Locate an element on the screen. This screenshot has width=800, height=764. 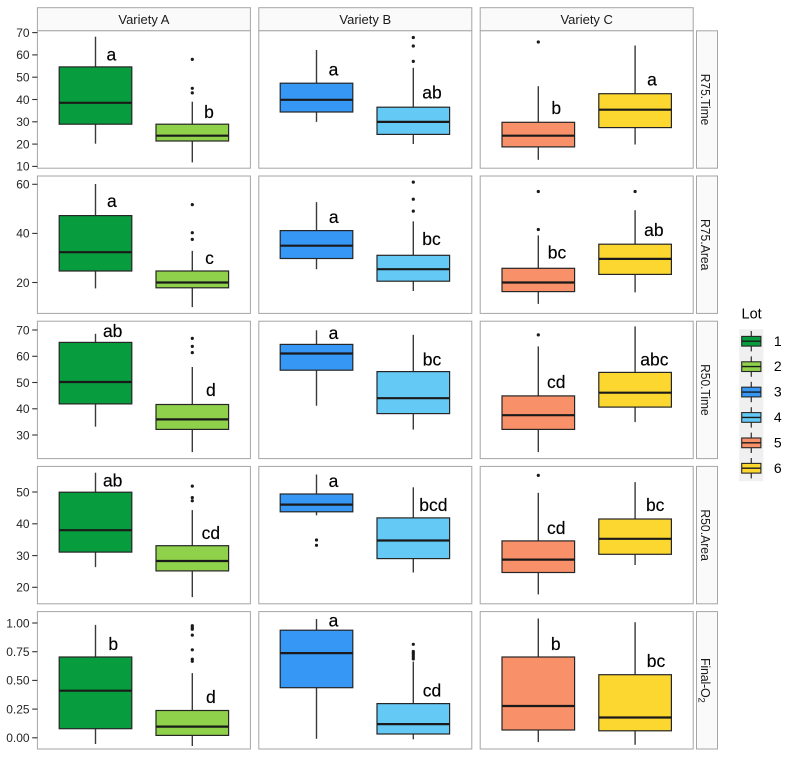
svg-text: Final-O2 is located at coordinates (704, 680).